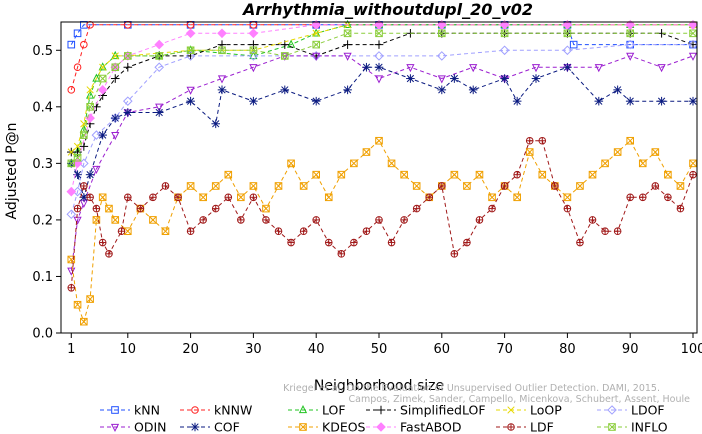 The width and height of the screenshot is (702, 434). What do you see at coordinates (334, 410) in the screenshot?
I see `legend-label: LOF` at bounding box center [334, 410].